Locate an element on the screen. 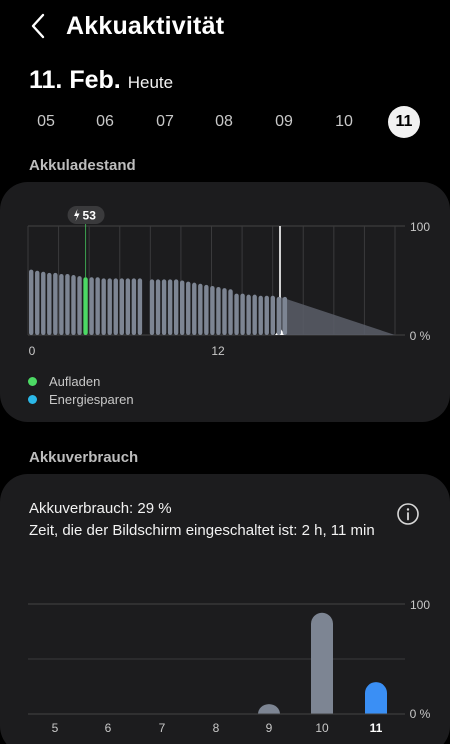  day-10: 10 is located at coordinates (344, 121).